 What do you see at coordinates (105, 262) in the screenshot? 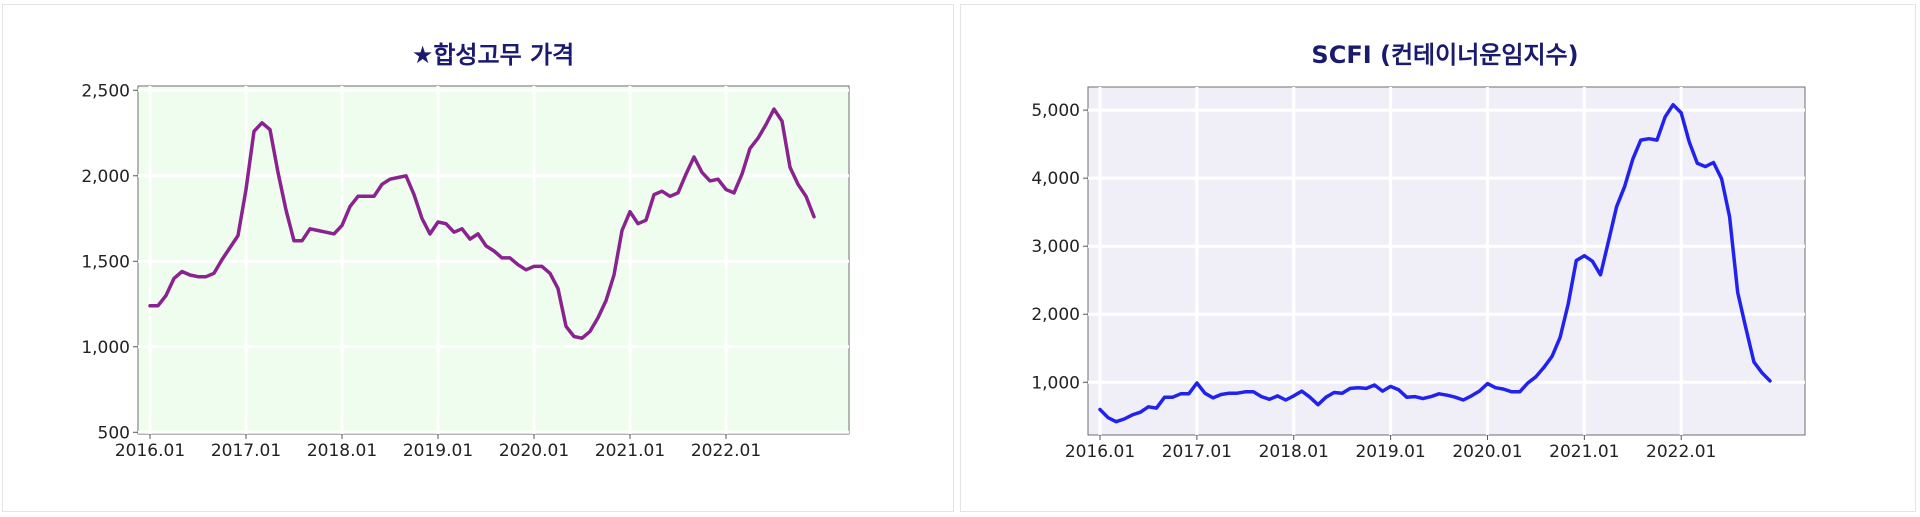
I see `y-tick-label: 1,500` at bounding box center [105, 262].